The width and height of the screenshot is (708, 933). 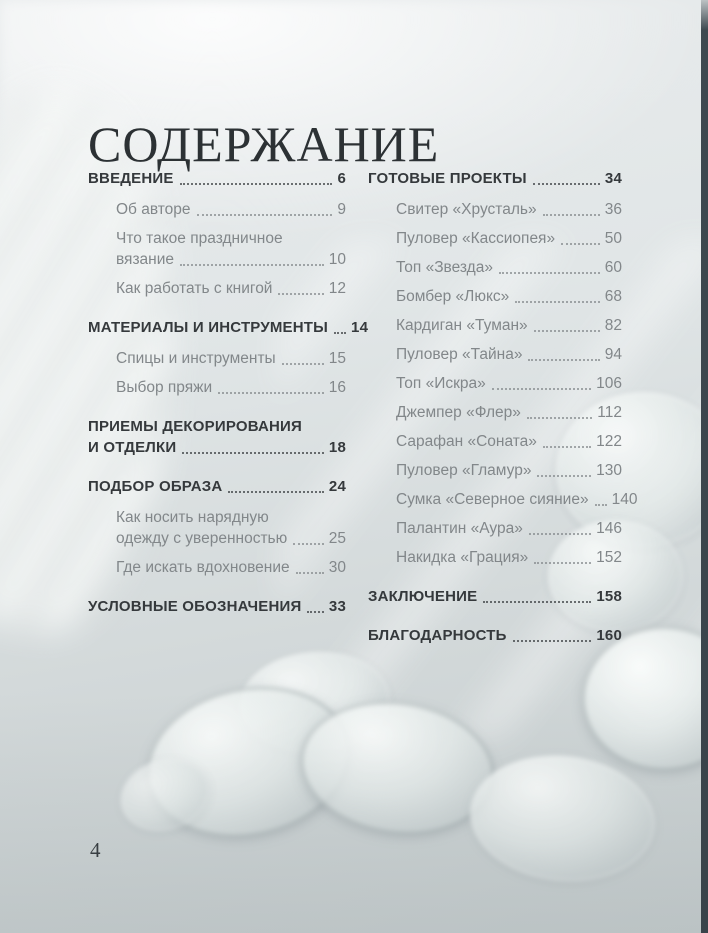 What do you see at coordinates (459, 354) in the screenshot?
I see `toc-entry-label: Пуловер «Тайна»` at bounding box center [459, 354].